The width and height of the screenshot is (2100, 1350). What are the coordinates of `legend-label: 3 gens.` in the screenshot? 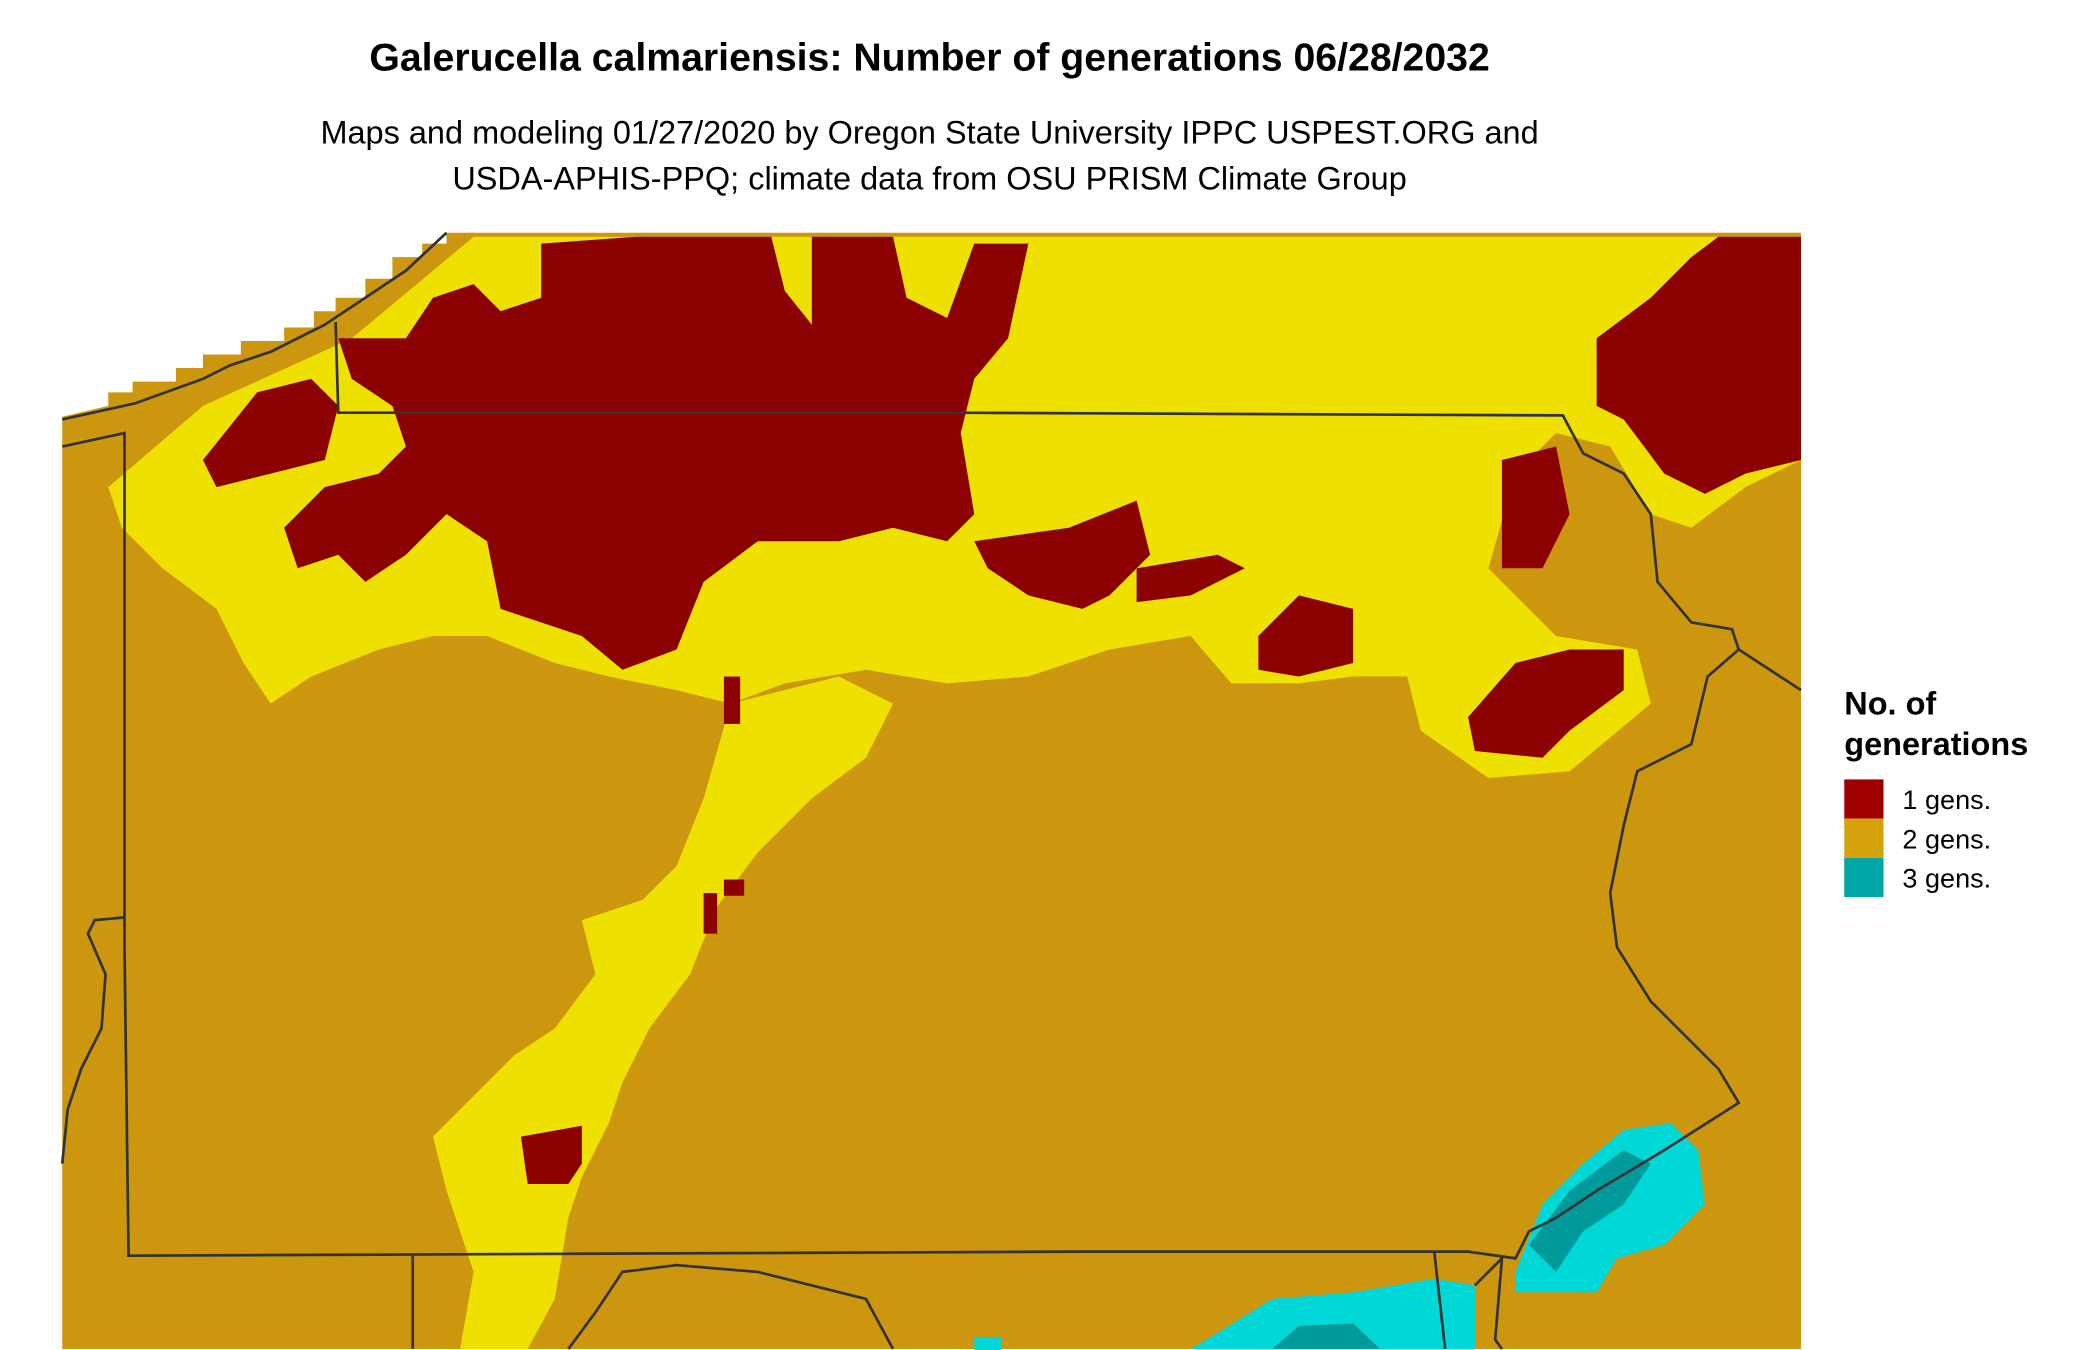 It's located at (1946, 879).